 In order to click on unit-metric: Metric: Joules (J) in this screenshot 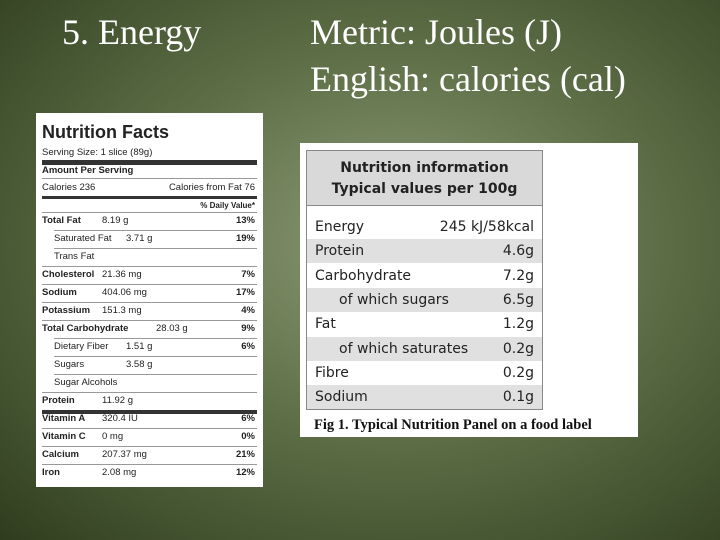, I will do `click(436, 32)`.